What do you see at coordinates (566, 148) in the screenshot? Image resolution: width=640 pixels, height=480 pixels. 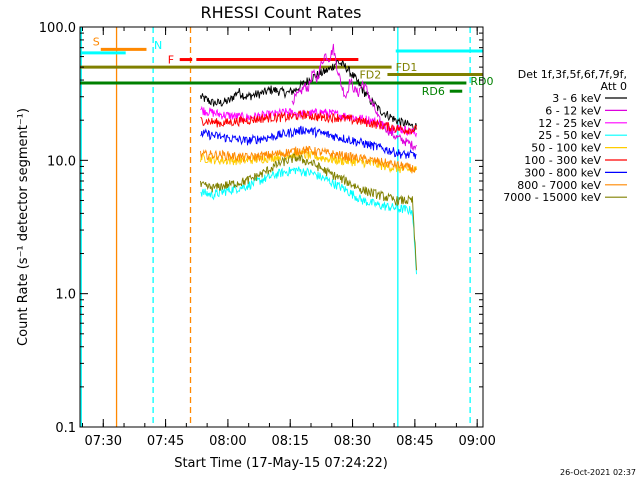 I see `legend-entry-label: 50 - 100 keV` at bounding box center [566, 148].